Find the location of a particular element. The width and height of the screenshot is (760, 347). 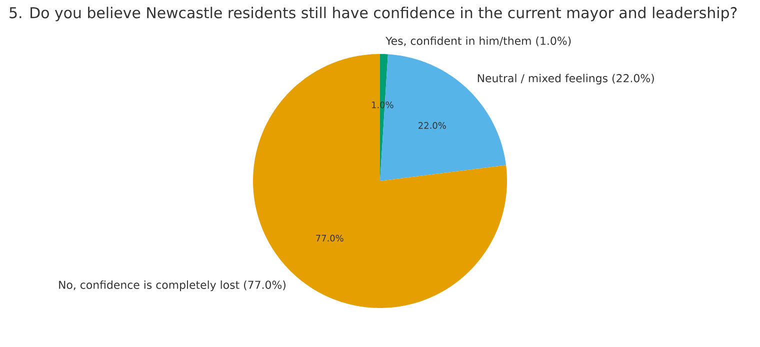

slice-label: Neutral / mixed feelings (22.0%) is located at coordinates (566, 79).